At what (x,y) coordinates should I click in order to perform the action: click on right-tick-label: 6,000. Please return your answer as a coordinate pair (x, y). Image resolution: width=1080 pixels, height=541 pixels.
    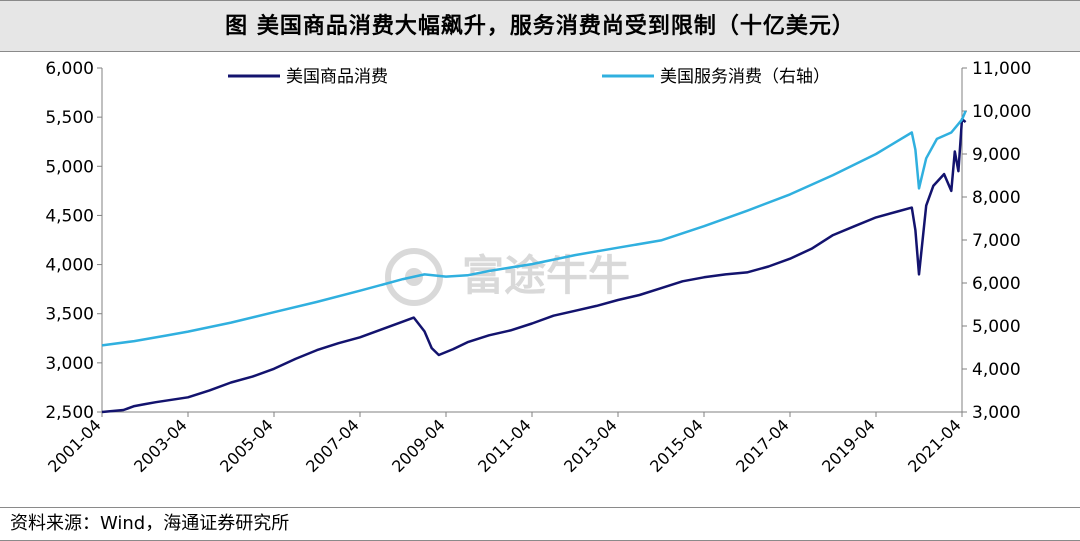
    Looking at the image, I should click on (996, 284).